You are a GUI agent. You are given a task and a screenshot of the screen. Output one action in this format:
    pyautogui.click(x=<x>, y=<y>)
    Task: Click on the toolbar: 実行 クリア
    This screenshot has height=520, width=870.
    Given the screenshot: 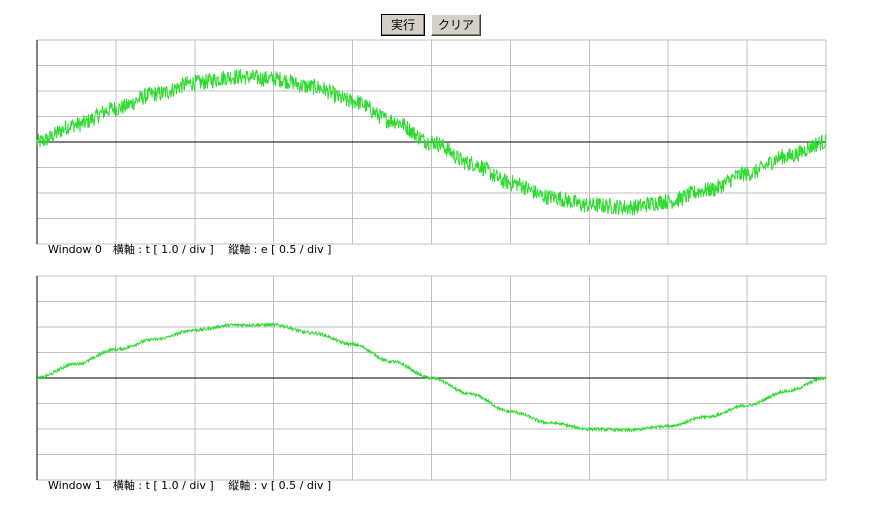 What is the action you would take?
    pyautogui.click(x=435, y=26)
    